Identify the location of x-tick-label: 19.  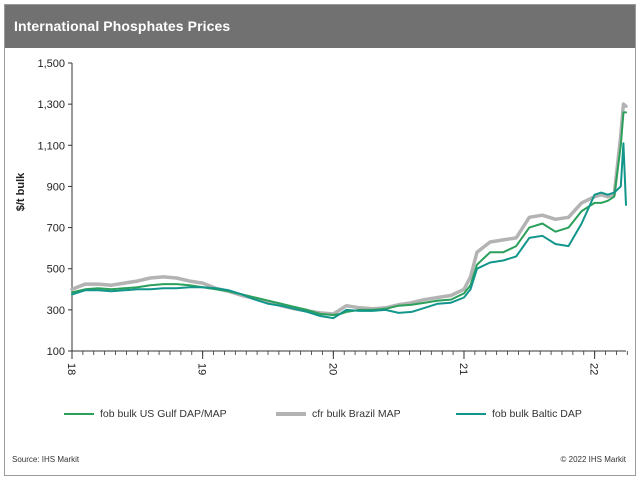
(202, 369).